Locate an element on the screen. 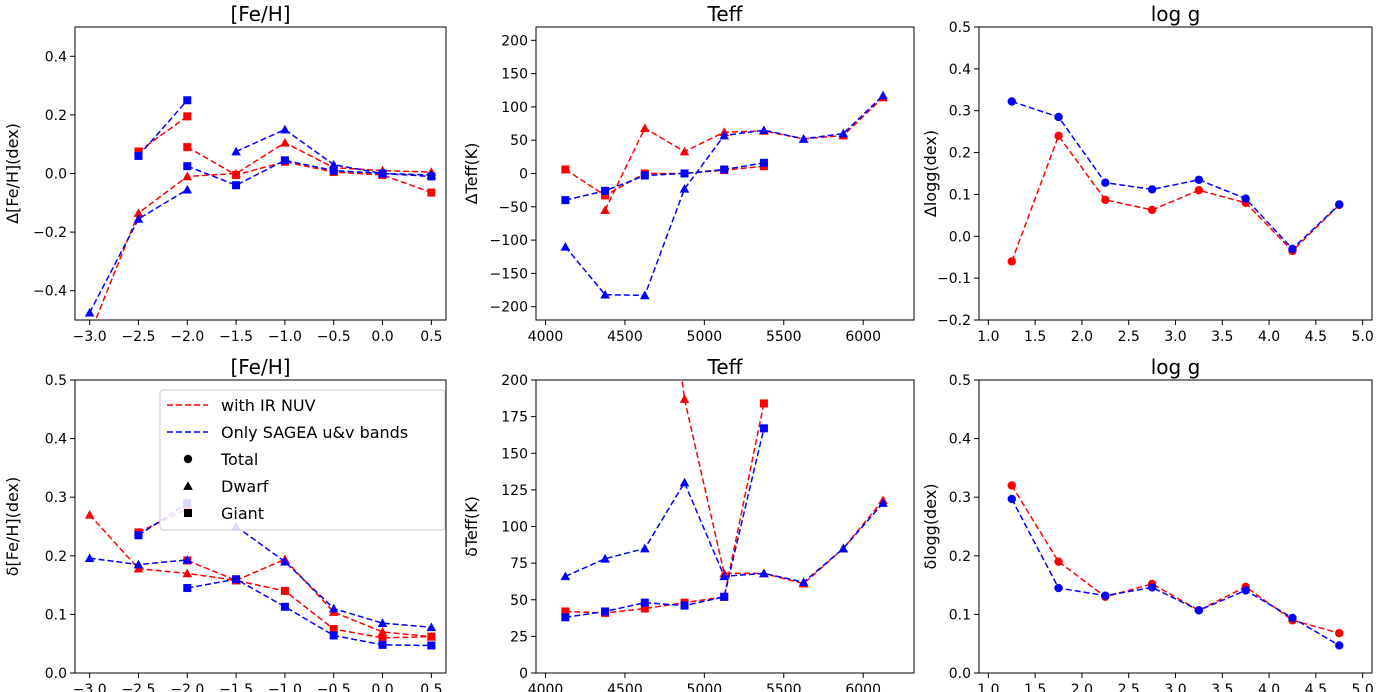 The width and height of the screenshot is (1380, 692). y-tick-label: 0.1 is located at coordinates (960, 195).